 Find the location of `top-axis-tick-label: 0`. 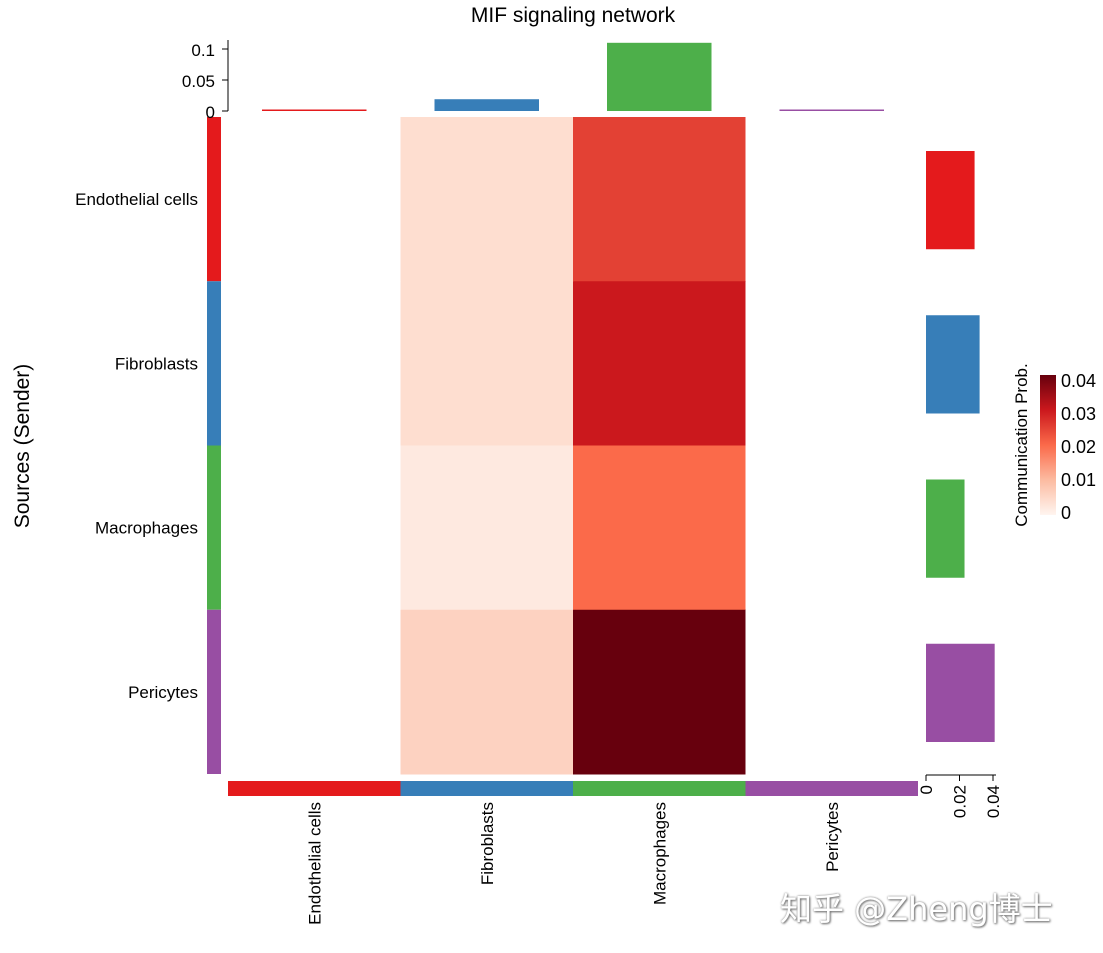

top-axis-tick-label: 0 is located at coordinates (210, 112).